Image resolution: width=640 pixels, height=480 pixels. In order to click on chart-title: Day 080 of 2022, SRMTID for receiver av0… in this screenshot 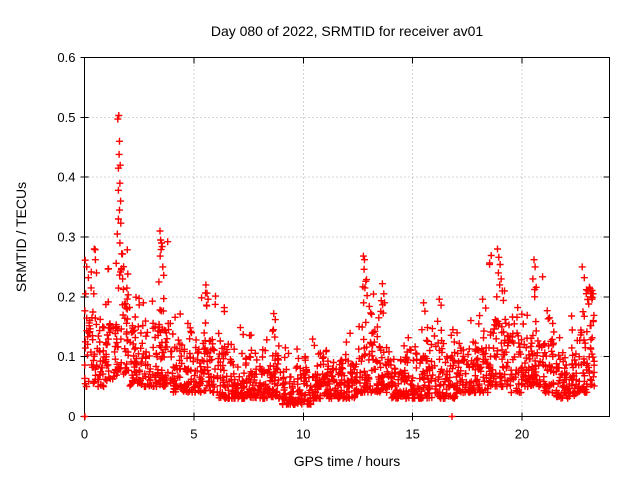, I will do `click(347, 31)`.